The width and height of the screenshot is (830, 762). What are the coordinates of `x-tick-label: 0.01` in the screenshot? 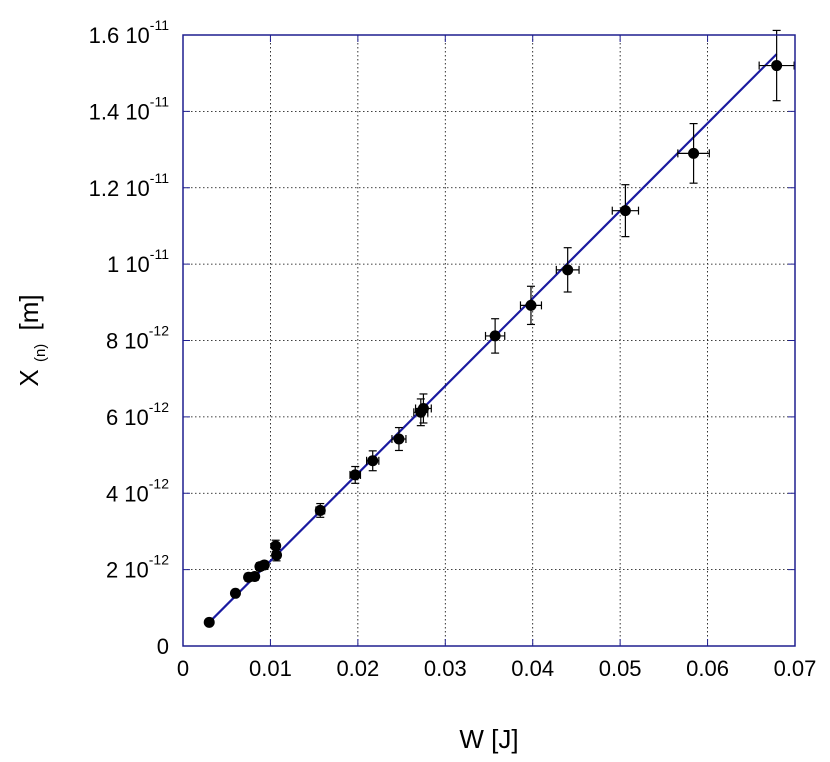 It's located at (270, 668).